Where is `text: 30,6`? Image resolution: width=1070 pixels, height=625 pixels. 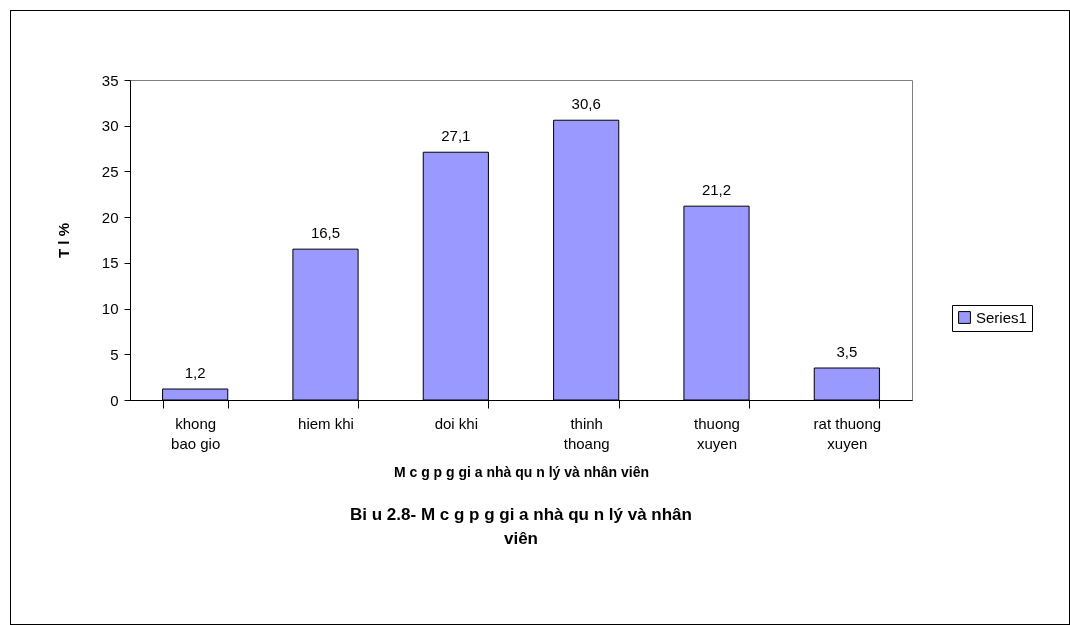
text: 30,6 is located at coordinates (586, 104).